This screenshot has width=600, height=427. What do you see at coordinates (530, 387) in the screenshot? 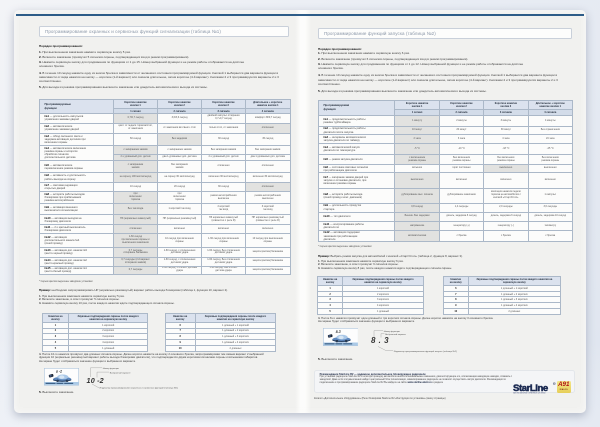
I see `svg-text: StarLine` at bounding box center [530, 387].